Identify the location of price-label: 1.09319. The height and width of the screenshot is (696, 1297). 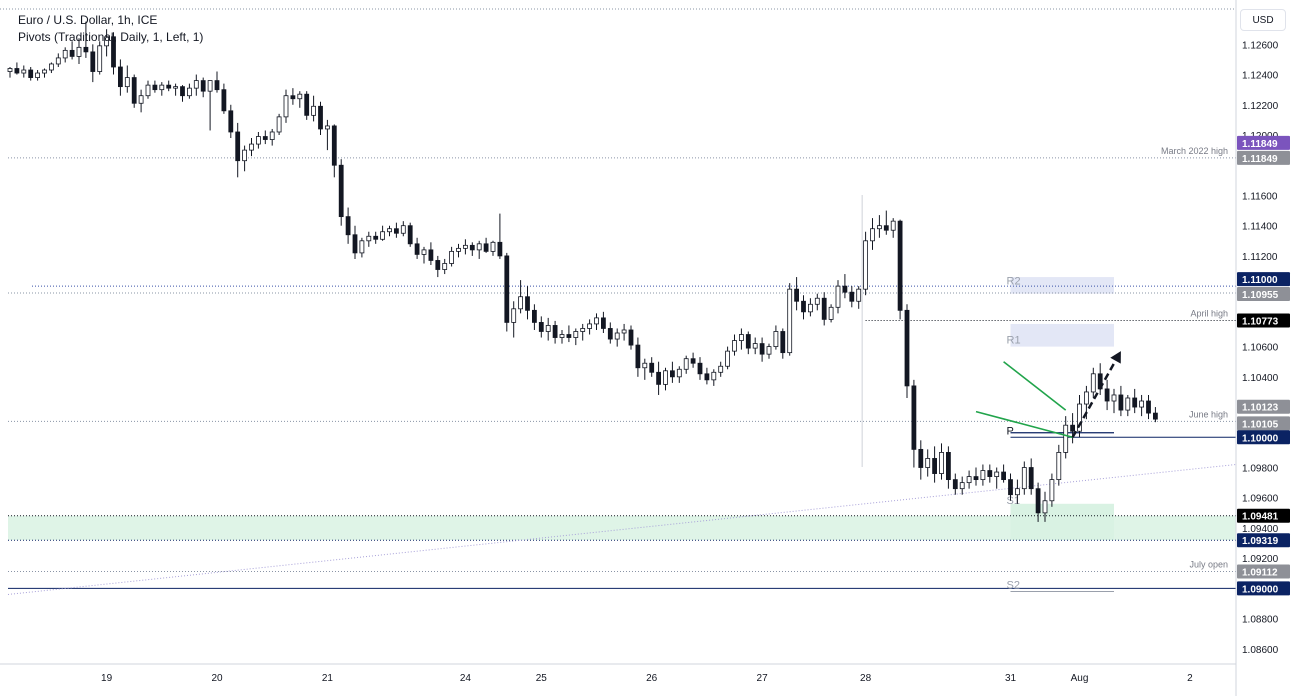
(1263, 540).